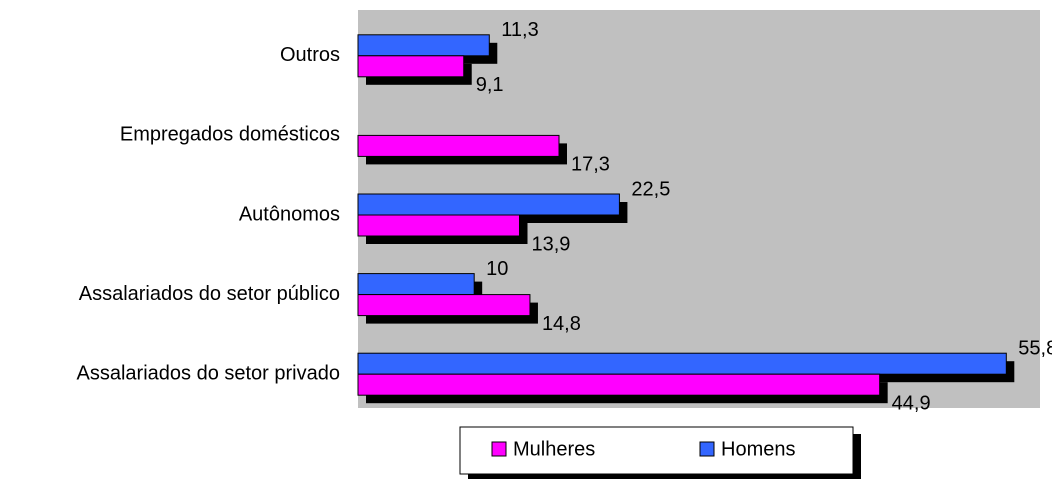 Image resolution: width=1052 pixels, height=479 pixels. What do you see at coordinates (289, 214) in the screenshot?
I see `y-tick-label: Autônomos` at bounding box center [289, 214].